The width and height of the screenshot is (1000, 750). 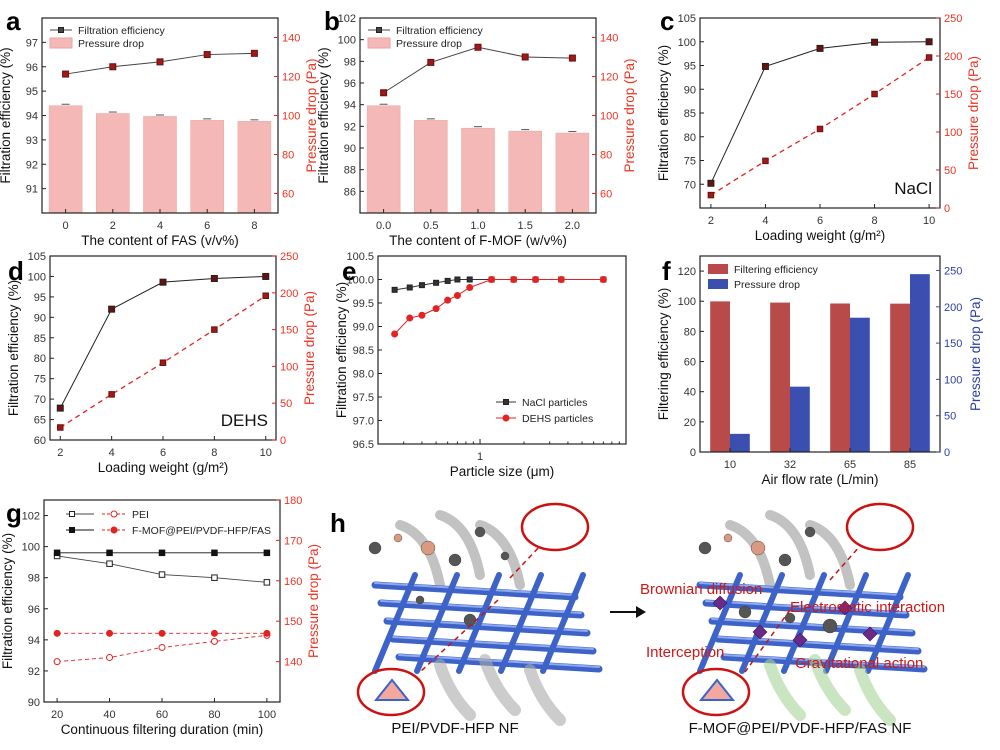 I want to click on d-y2tick-label: 200, so click(x=289, y=294).